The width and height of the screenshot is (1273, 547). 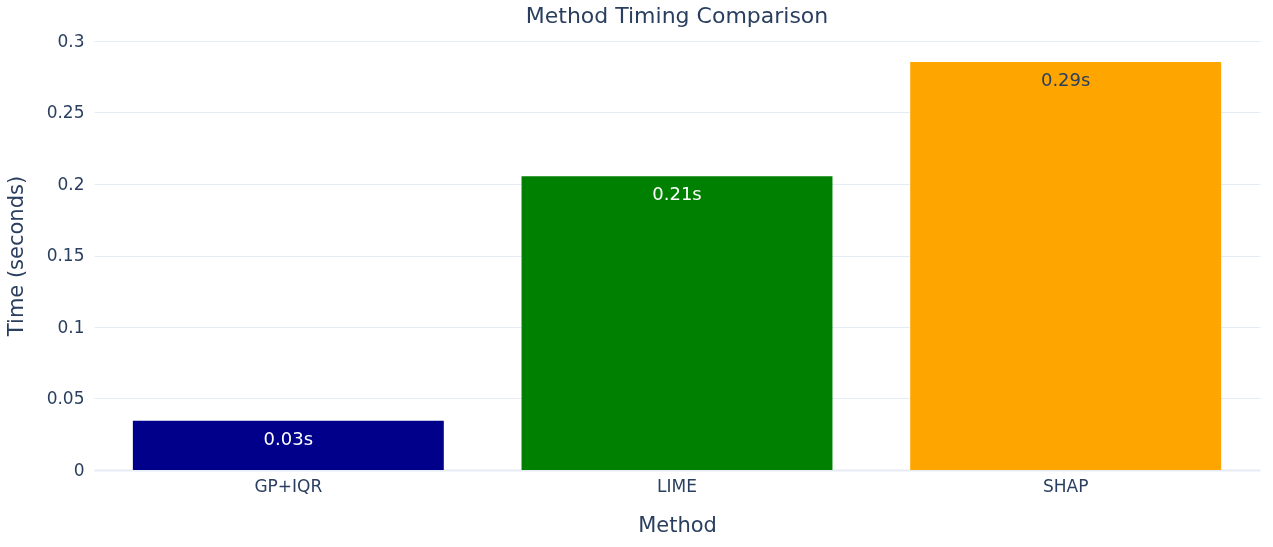 What do you see at coordinates (1065, 79) in the screenshot?
I see `data-label: 0.29s` at bounding box center [1065, 79].